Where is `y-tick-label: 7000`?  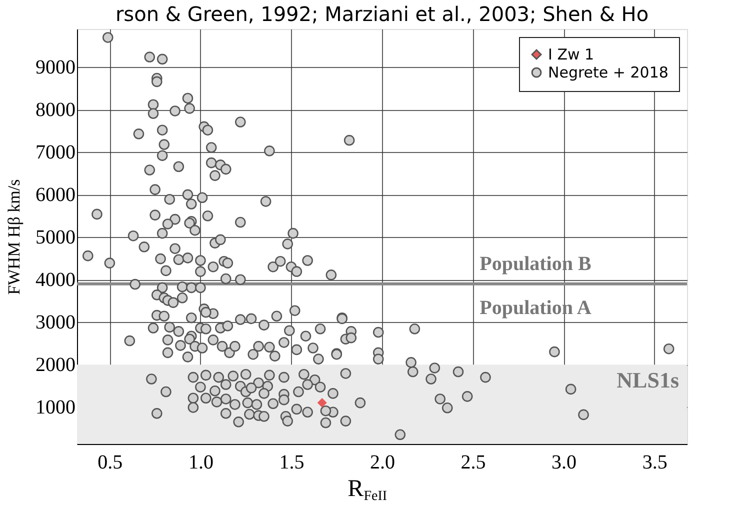
y-tick-label: 7000 is located at coordinates (56, 153).